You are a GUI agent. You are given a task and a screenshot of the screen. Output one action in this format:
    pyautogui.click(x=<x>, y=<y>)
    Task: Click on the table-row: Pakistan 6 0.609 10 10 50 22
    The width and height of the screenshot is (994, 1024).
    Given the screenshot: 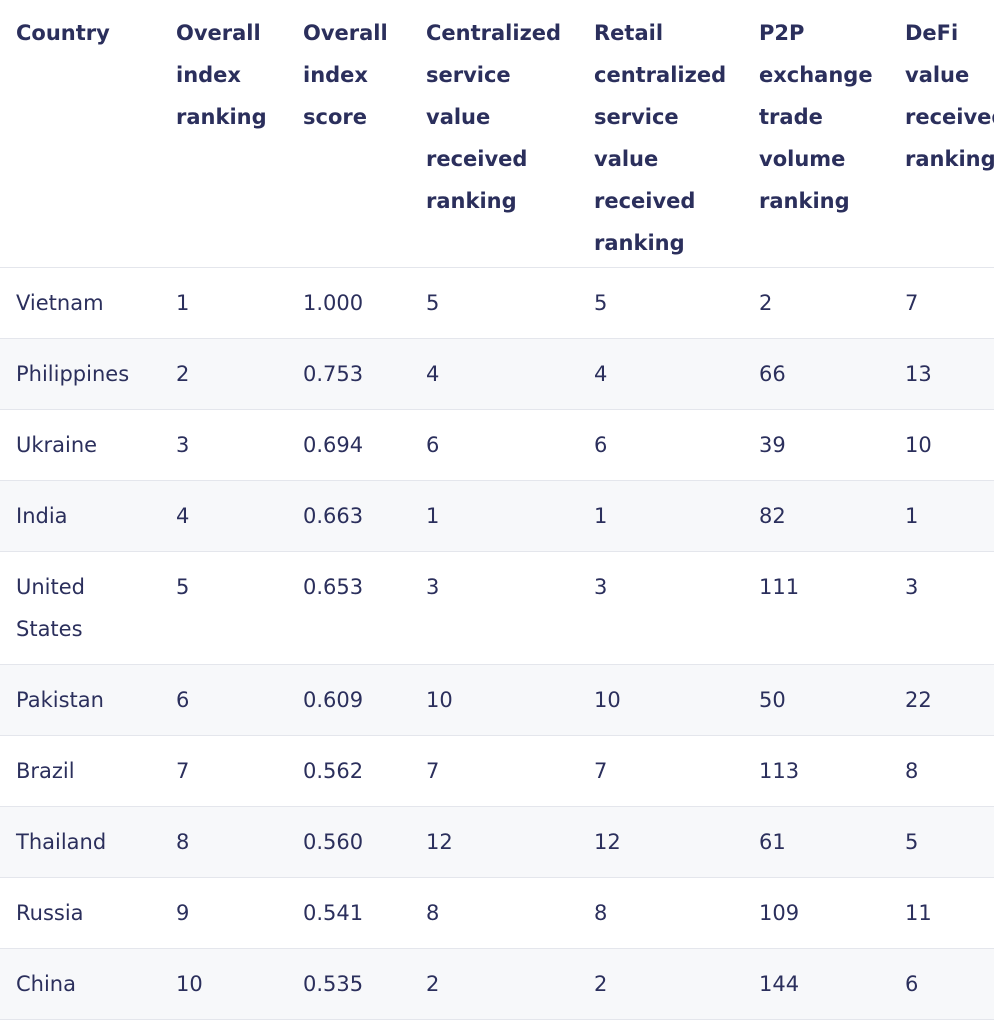 What is the action you would take?
    pyautogui.click(x=497, y=699)
    